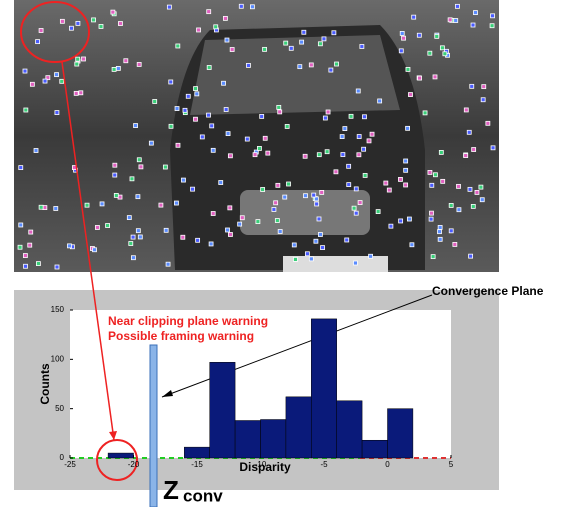 The image size is (584, 507). What do you see at coordinates (451, 464) in the screenshot?
I see `x-tick-label: 5` at bounding box center [451, 464].